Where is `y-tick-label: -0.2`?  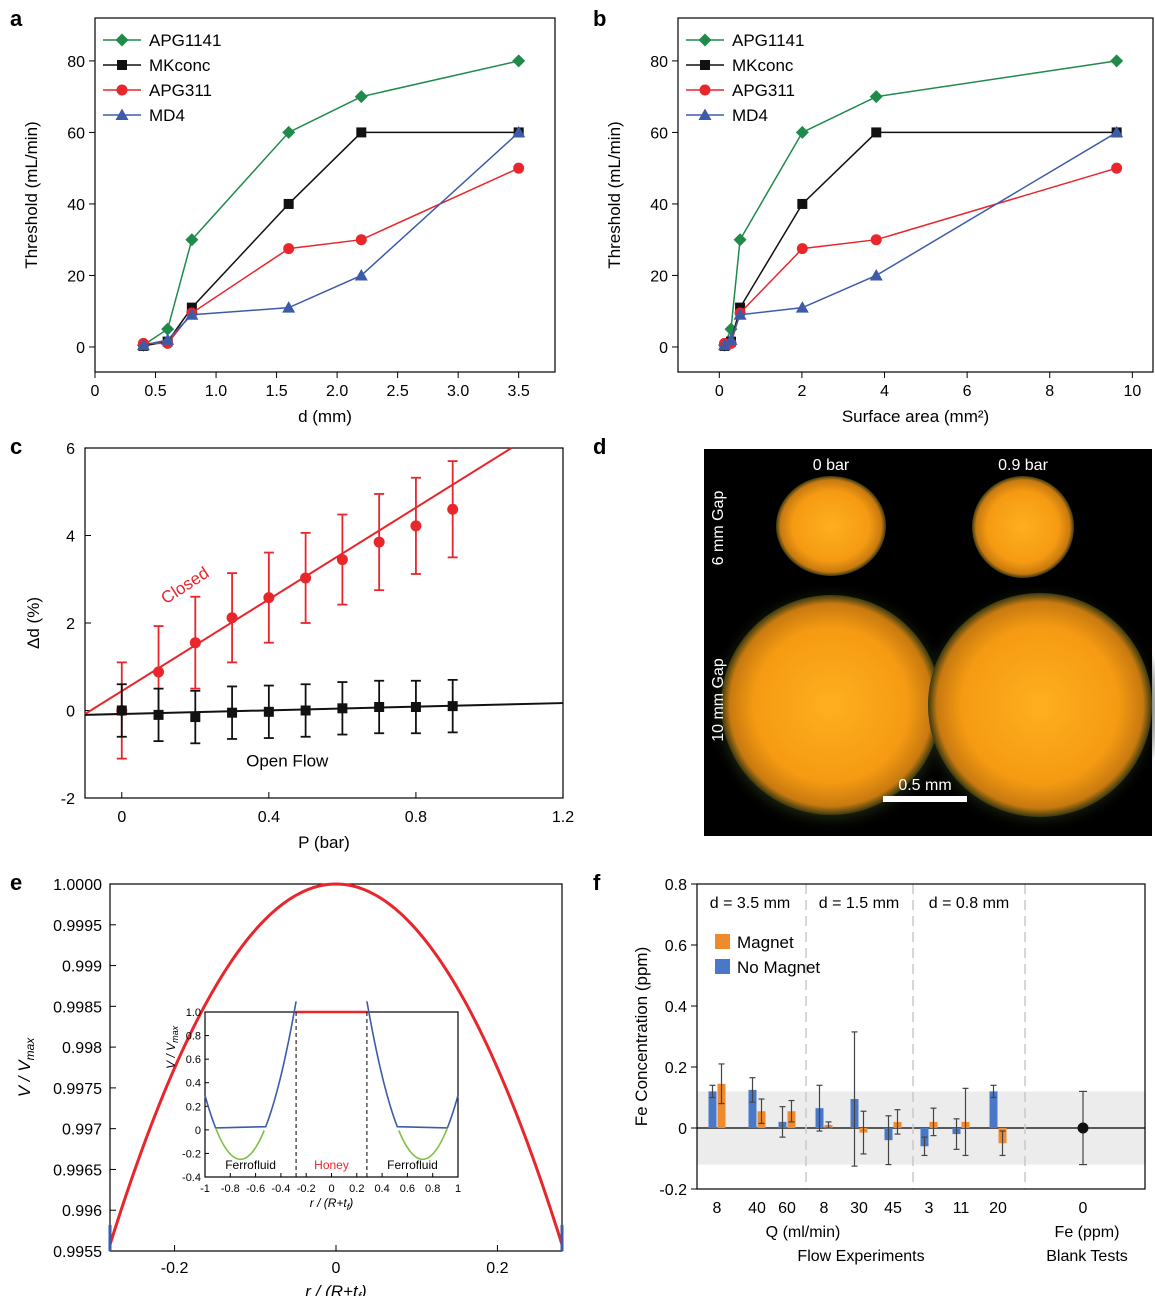 y-tick-label: -0.2 is located at coordinates (673, 1190).